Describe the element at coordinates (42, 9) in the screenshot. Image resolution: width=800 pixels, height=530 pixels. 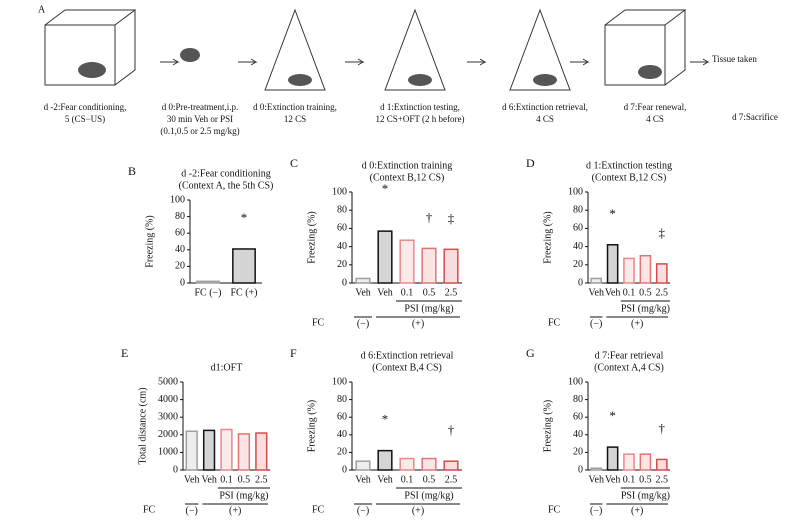
I see `panel-letter: A` at that location.